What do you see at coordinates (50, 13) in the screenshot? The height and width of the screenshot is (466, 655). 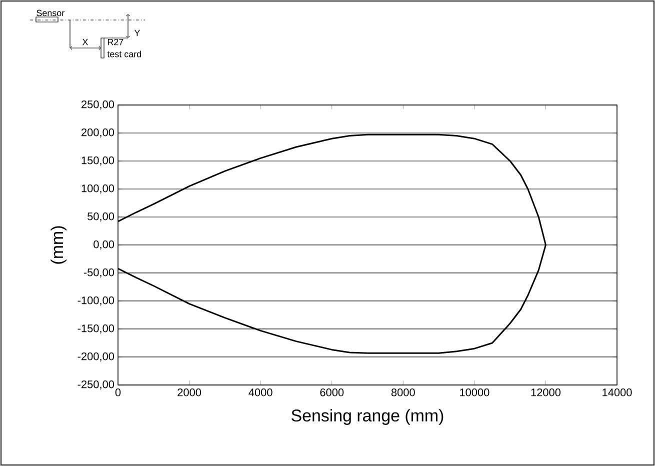 I see `text: Sensor` at bounding box center [50, 13].